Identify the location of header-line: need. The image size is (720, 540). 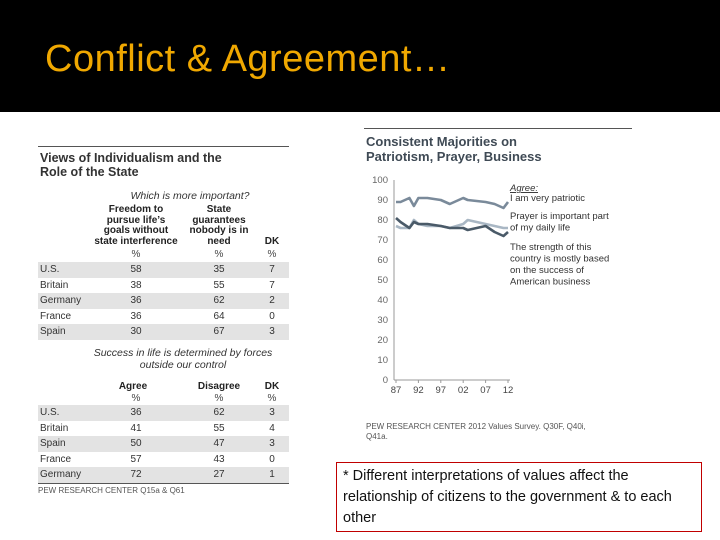
(219, 241).